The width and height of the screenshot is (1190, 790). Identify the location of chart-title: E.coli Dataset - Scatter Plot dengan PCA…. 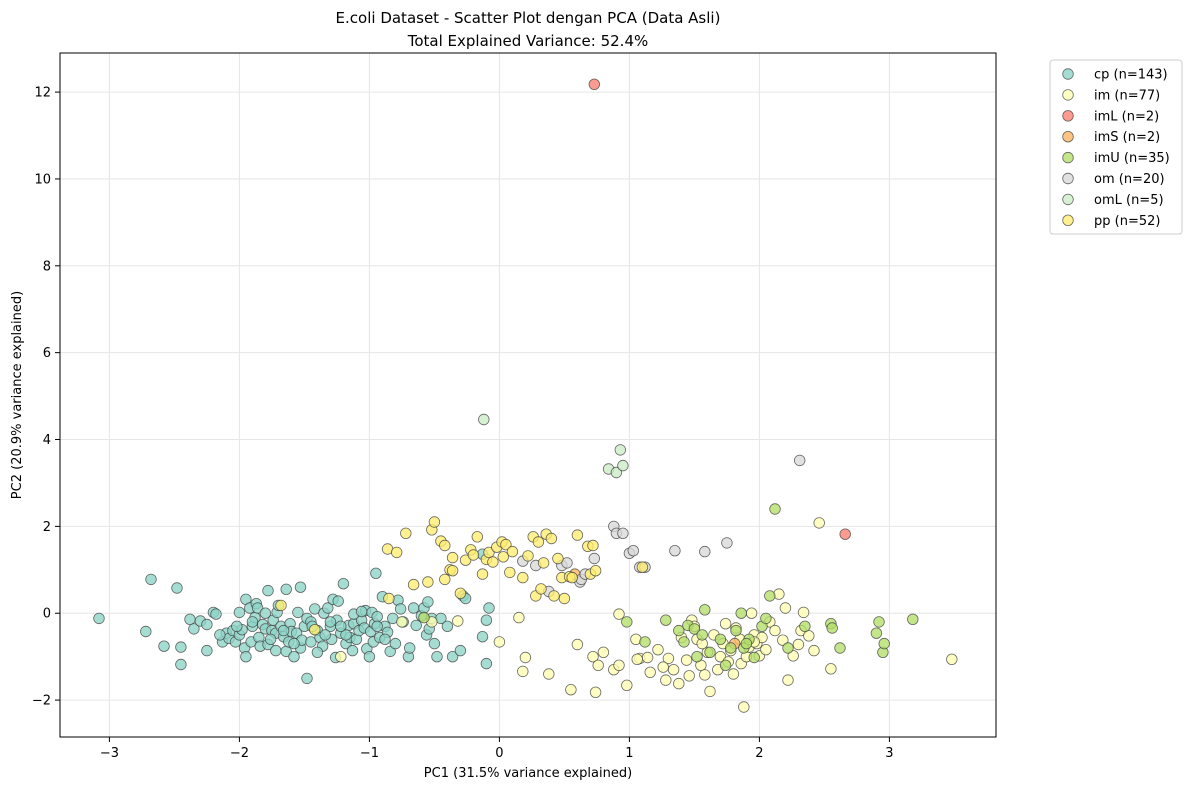
(528, 18).